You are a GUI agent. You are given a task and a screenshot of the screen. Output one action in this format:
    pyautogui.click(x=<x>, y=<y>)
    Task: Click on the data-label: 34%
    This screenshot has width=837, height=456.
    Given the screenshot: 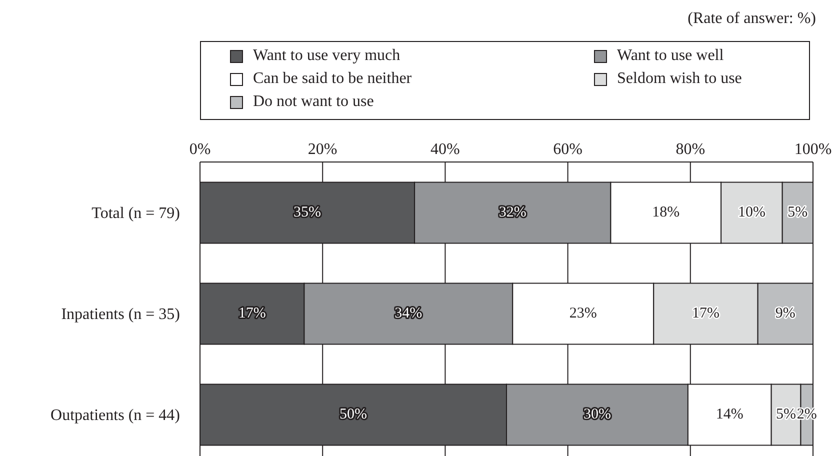 What is the action you would take?
    pyautogui.click(x=408, y=314)
    